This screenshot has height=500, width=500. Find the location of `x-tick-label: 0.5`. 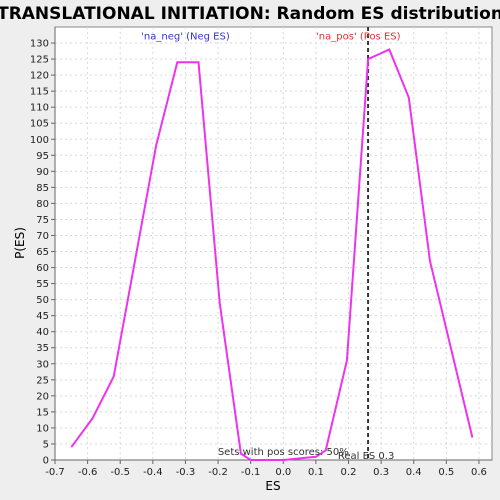

x-tick-label: 0.5 is located at coordinates (446, 472).